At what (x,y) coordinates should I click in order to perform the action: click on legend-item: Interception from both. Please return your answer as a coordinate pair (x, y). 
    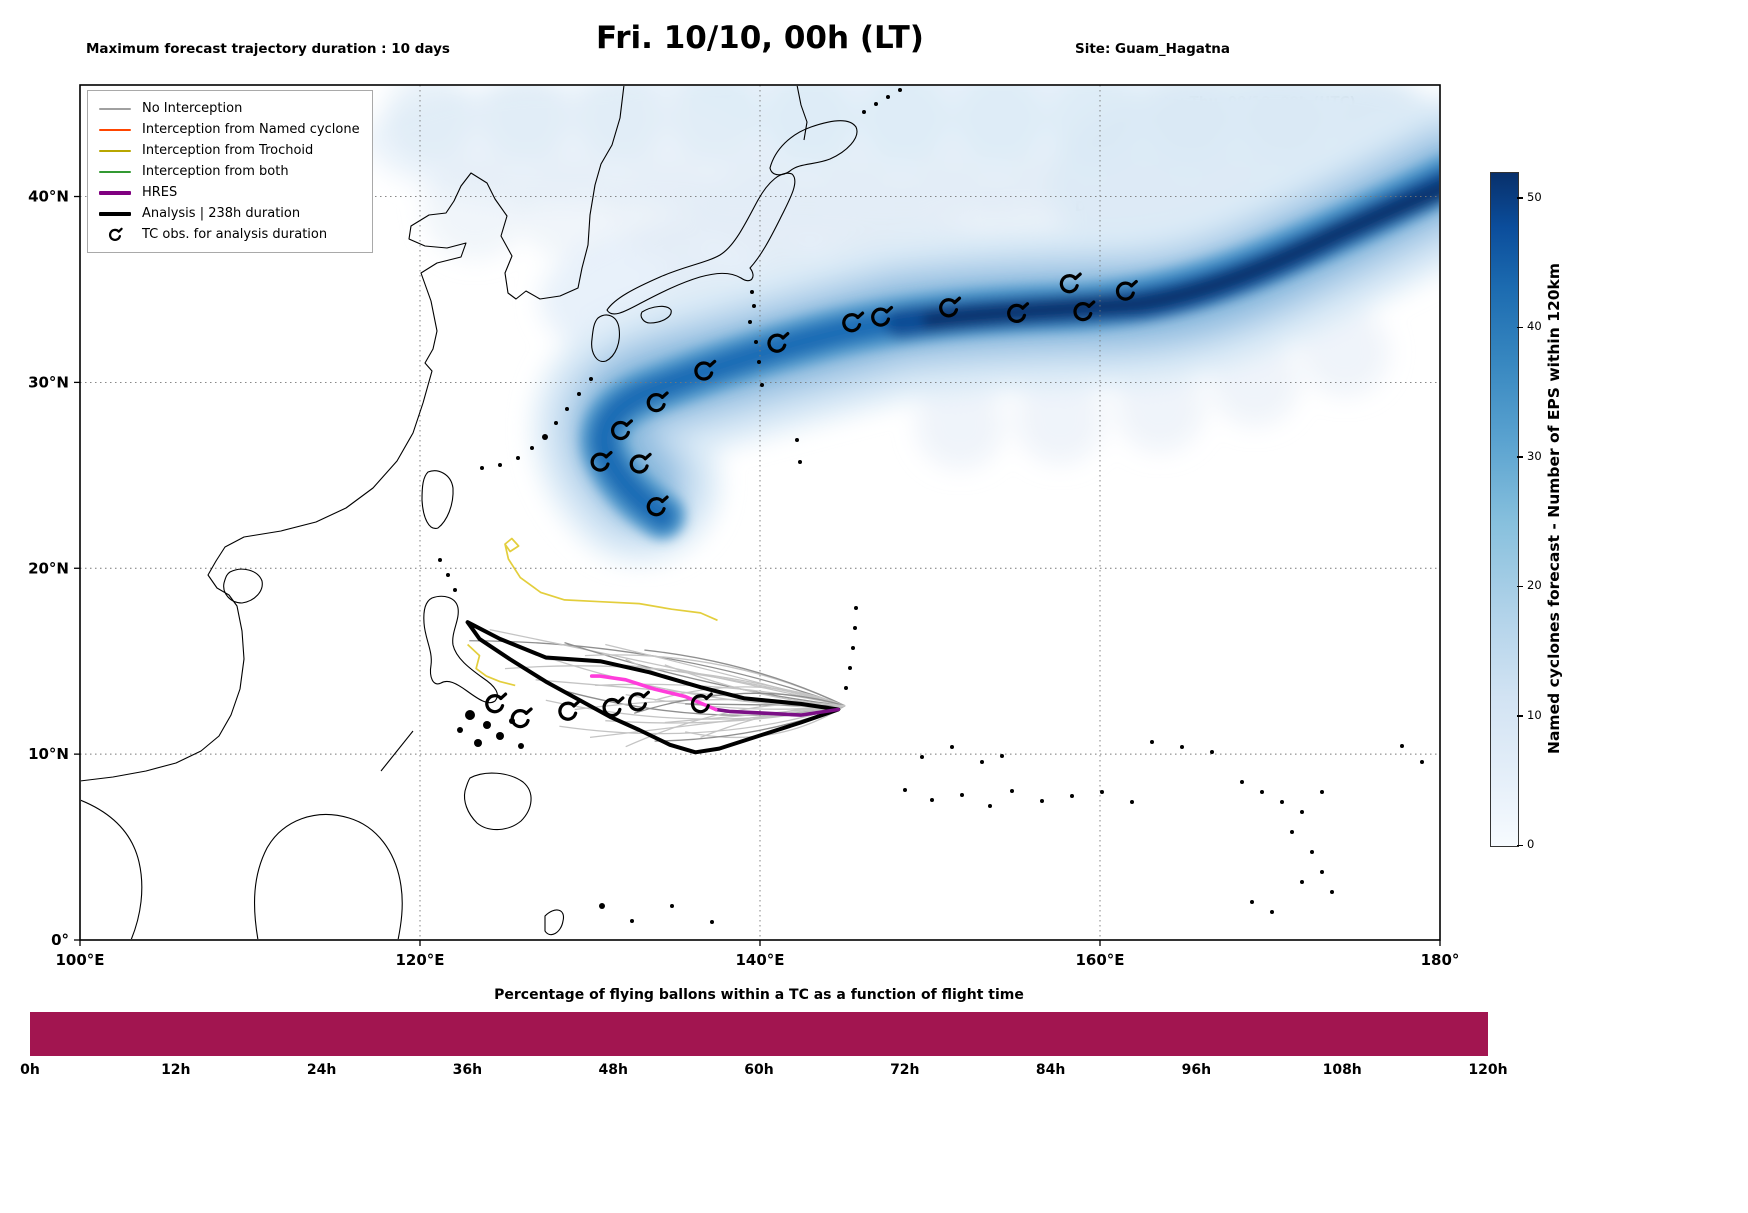
    Looking at the image, I should click on (228, 171).